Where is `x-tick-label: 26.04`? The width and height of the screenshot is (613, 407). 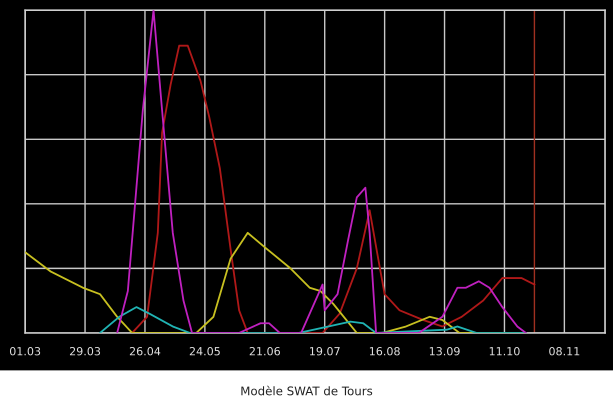 x-tick-label: 26.04 is located at coordinates (145, 351).